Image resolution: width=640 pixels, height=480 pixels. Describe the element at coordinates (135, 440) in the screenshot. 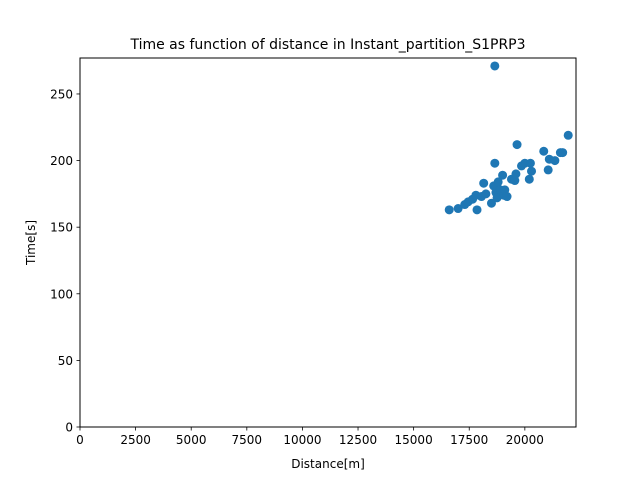

I see `x-tick-label: 2500` at that location.